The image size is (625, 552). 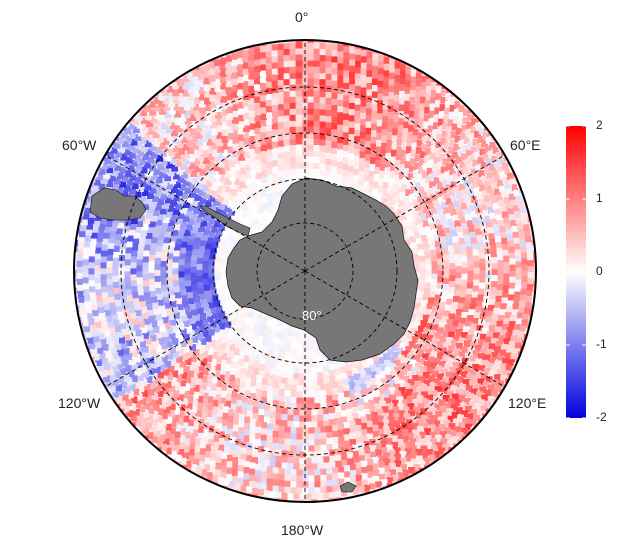 What do you see at coordinates (79, 145) in the screenshot?
I see `lon-label-60w: 60°W` at bounding box center [79, 145].